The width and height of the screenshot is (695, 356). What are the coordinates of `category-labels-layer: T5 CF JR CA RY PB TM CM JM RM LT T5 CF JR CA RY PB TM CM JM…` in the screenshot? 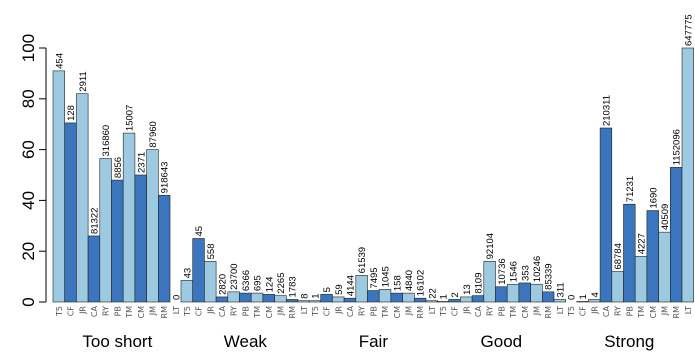 It's located at (374, 311).